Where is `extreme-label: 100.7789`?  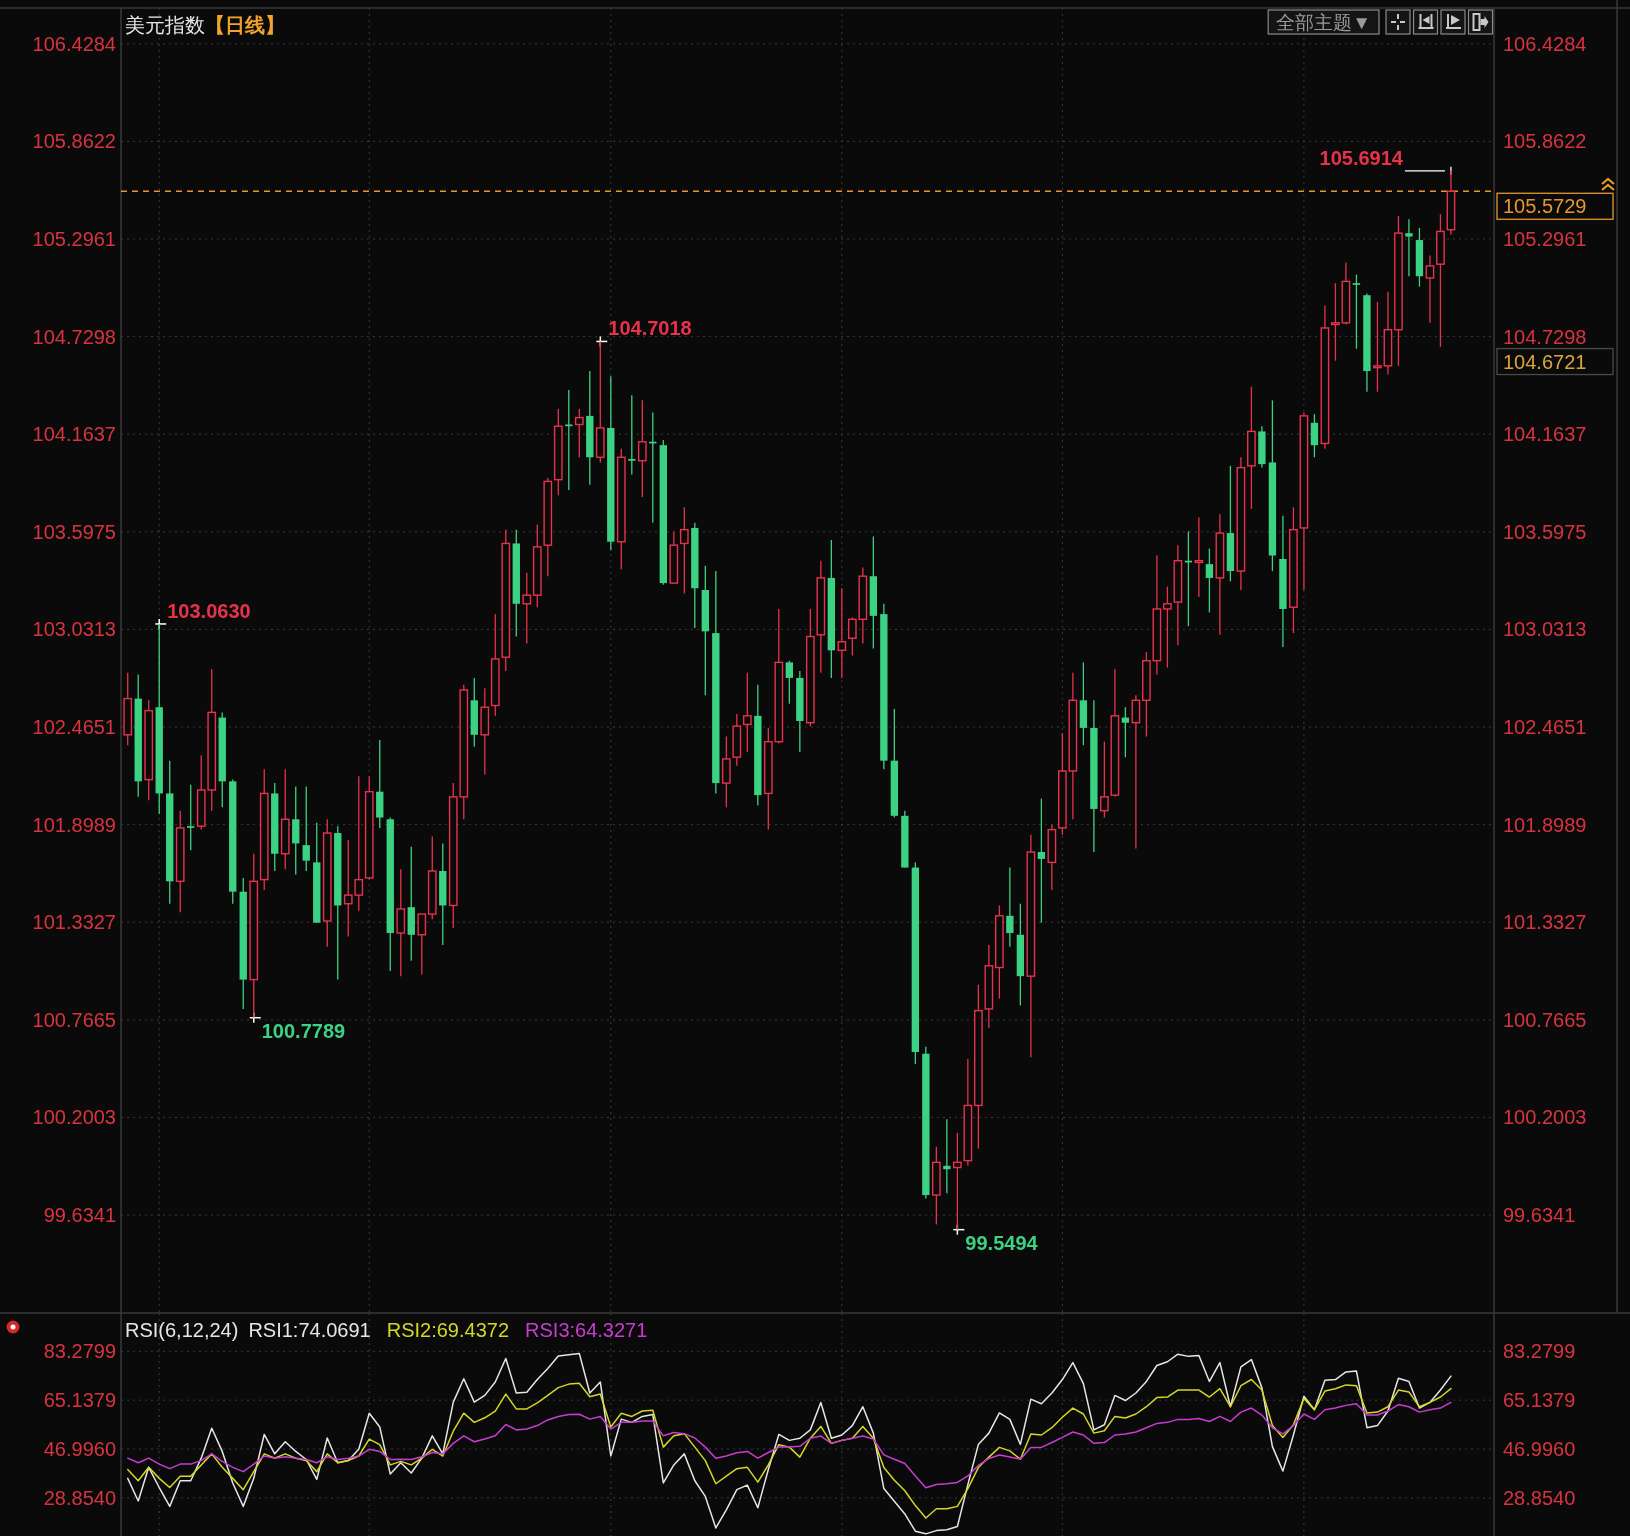
extreme-label: 100.7789 is located at coordinates (297, 1026).